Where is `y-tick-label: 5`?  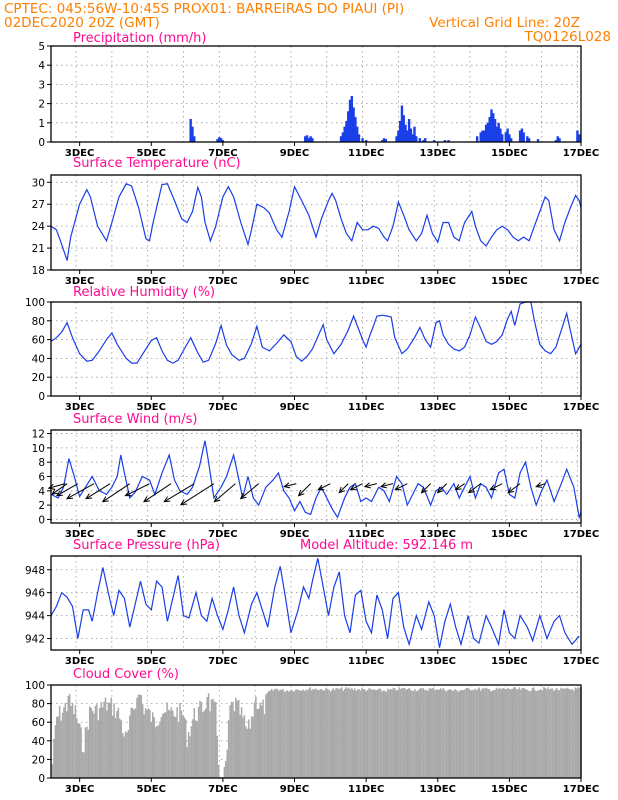 y-tick-label: 5 is located at coordinates (41, 47).